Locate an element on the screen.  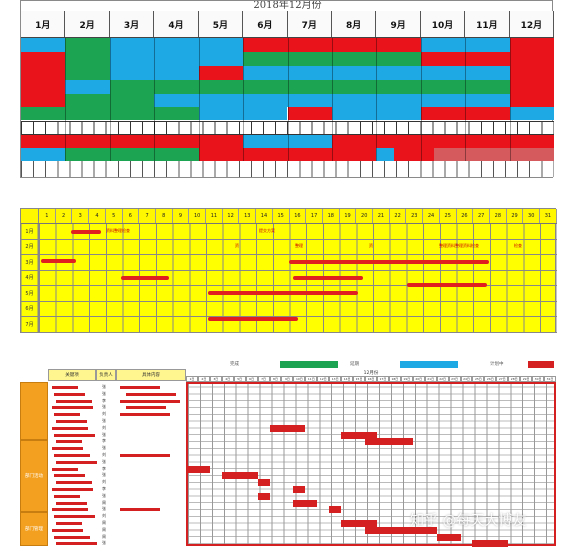
day-header: 12日 is located at coordinates (323, 379).